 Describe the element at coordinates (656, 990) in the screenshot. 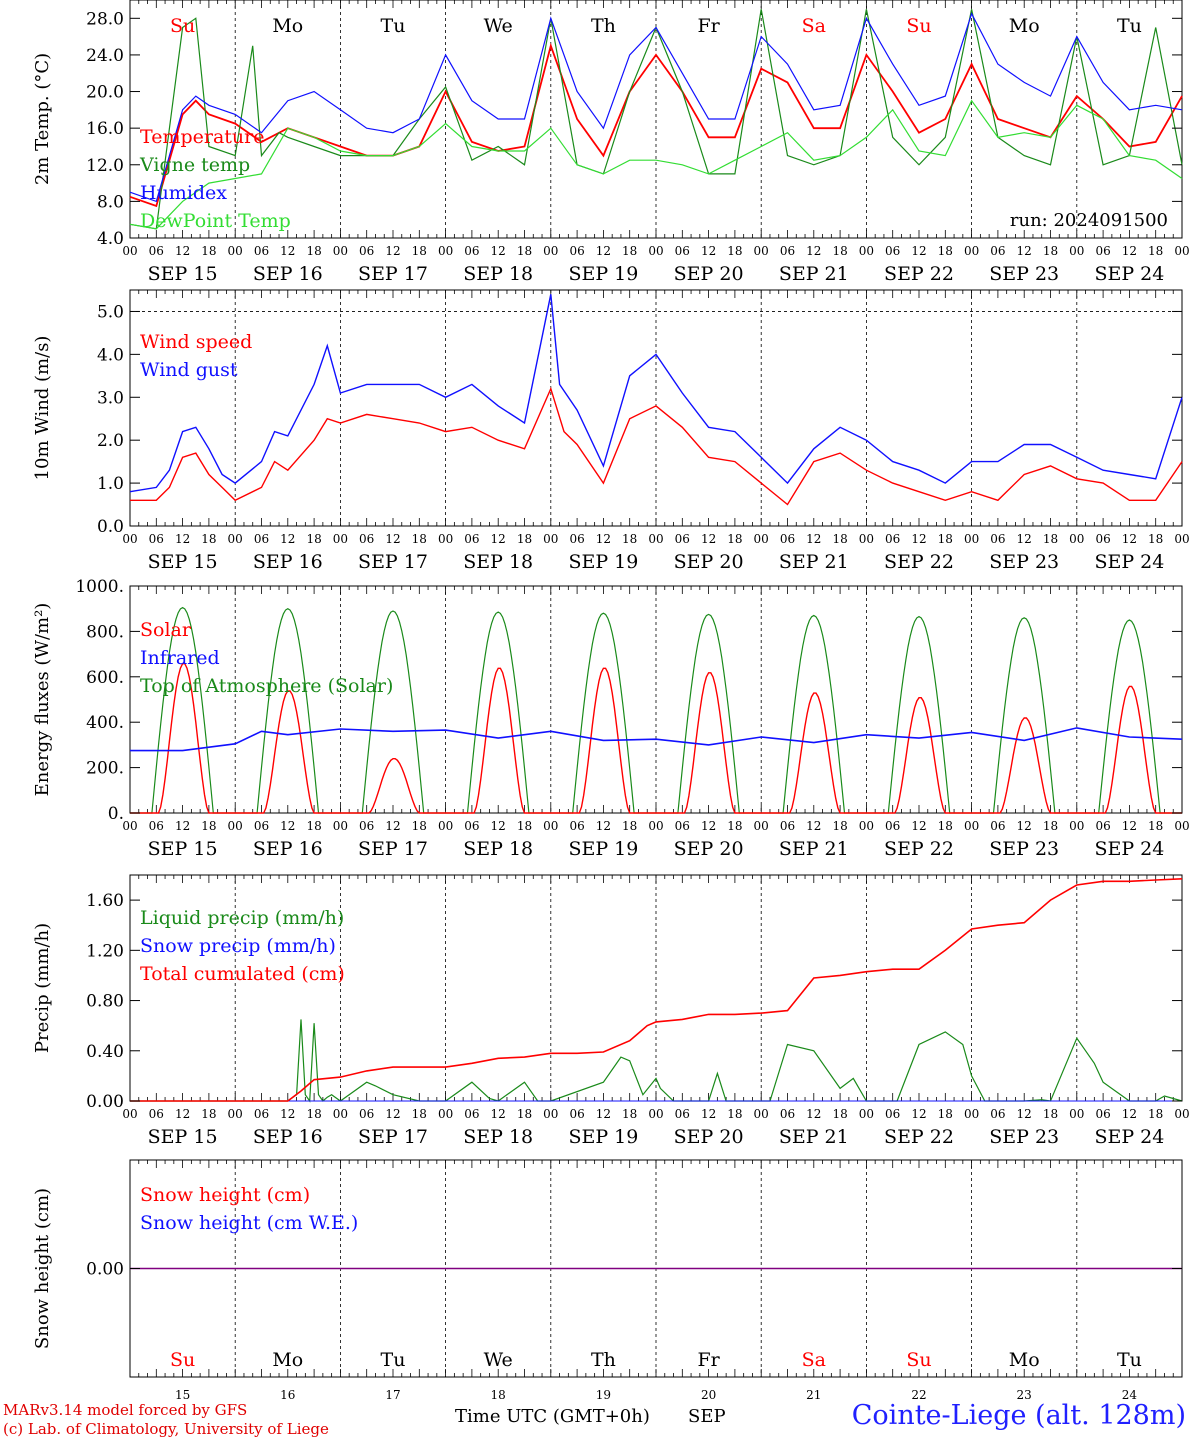

I see `series-total-cumulated` at that location.